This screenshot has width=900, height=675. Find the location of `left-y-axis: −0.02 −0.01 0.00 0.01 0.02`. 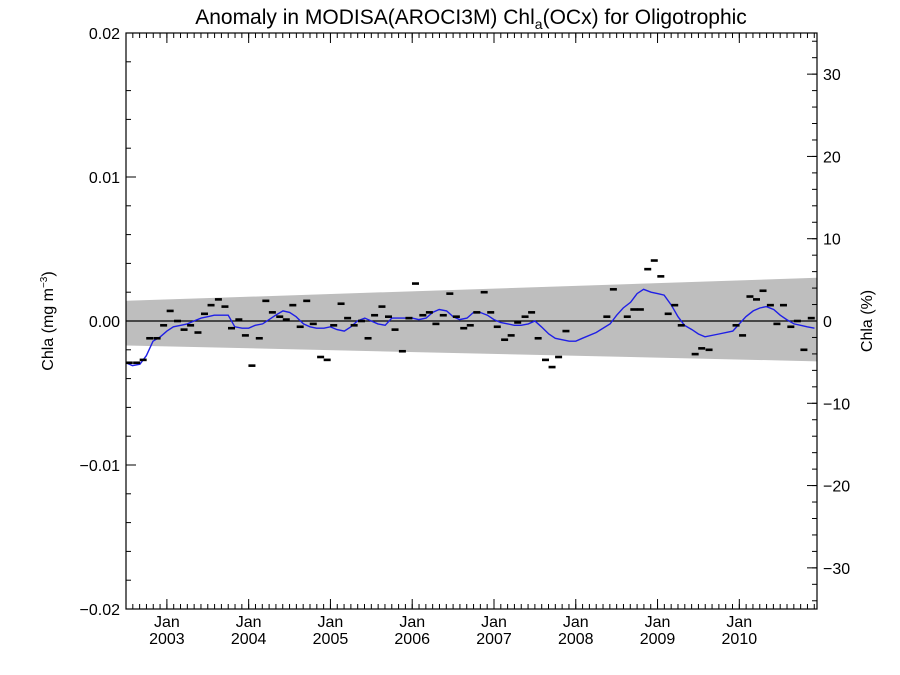

left-y-axis: −0.02 −0.01 0.00 0.01 0.02 is located at coordinates (108, 322).